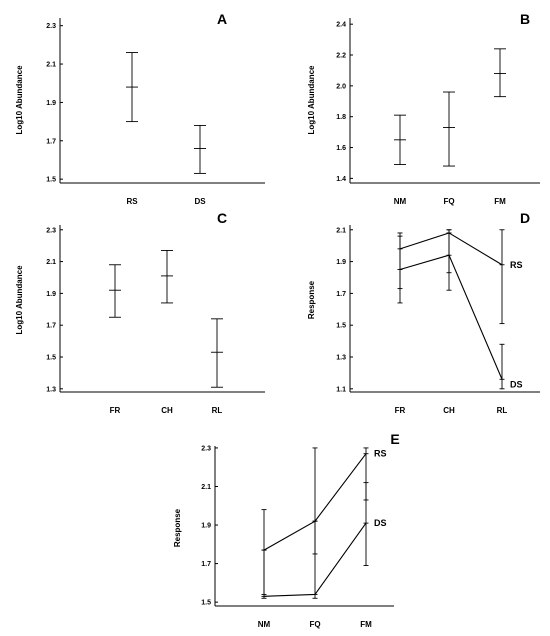 The height and width of the screenshot is (636, 550). I want to click on panel-d: 1.1 1.3 1.5 1.7 1.9 2.1 FR CH RL Response D RS DS, so click(423, 312).